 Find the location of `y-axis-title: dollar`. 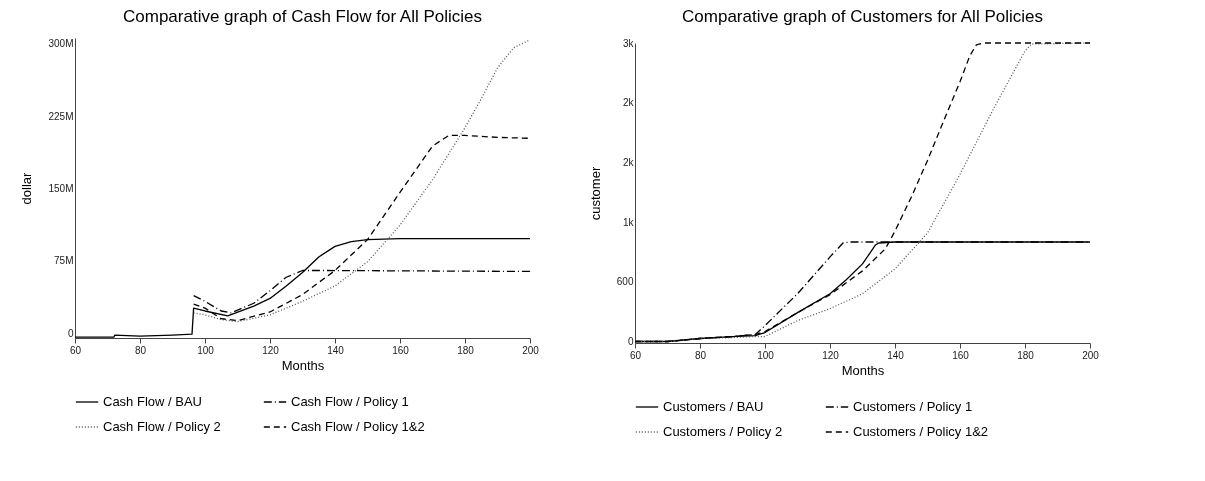

y-axis-title: dollar is located at coordinates (27, 188).